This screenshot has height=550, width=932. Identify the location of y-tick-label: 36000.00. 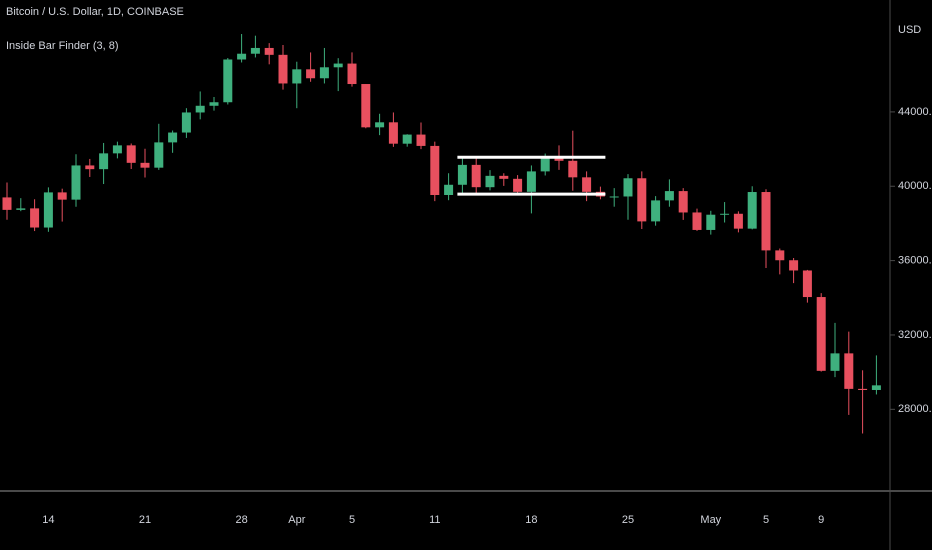
(915, 261).